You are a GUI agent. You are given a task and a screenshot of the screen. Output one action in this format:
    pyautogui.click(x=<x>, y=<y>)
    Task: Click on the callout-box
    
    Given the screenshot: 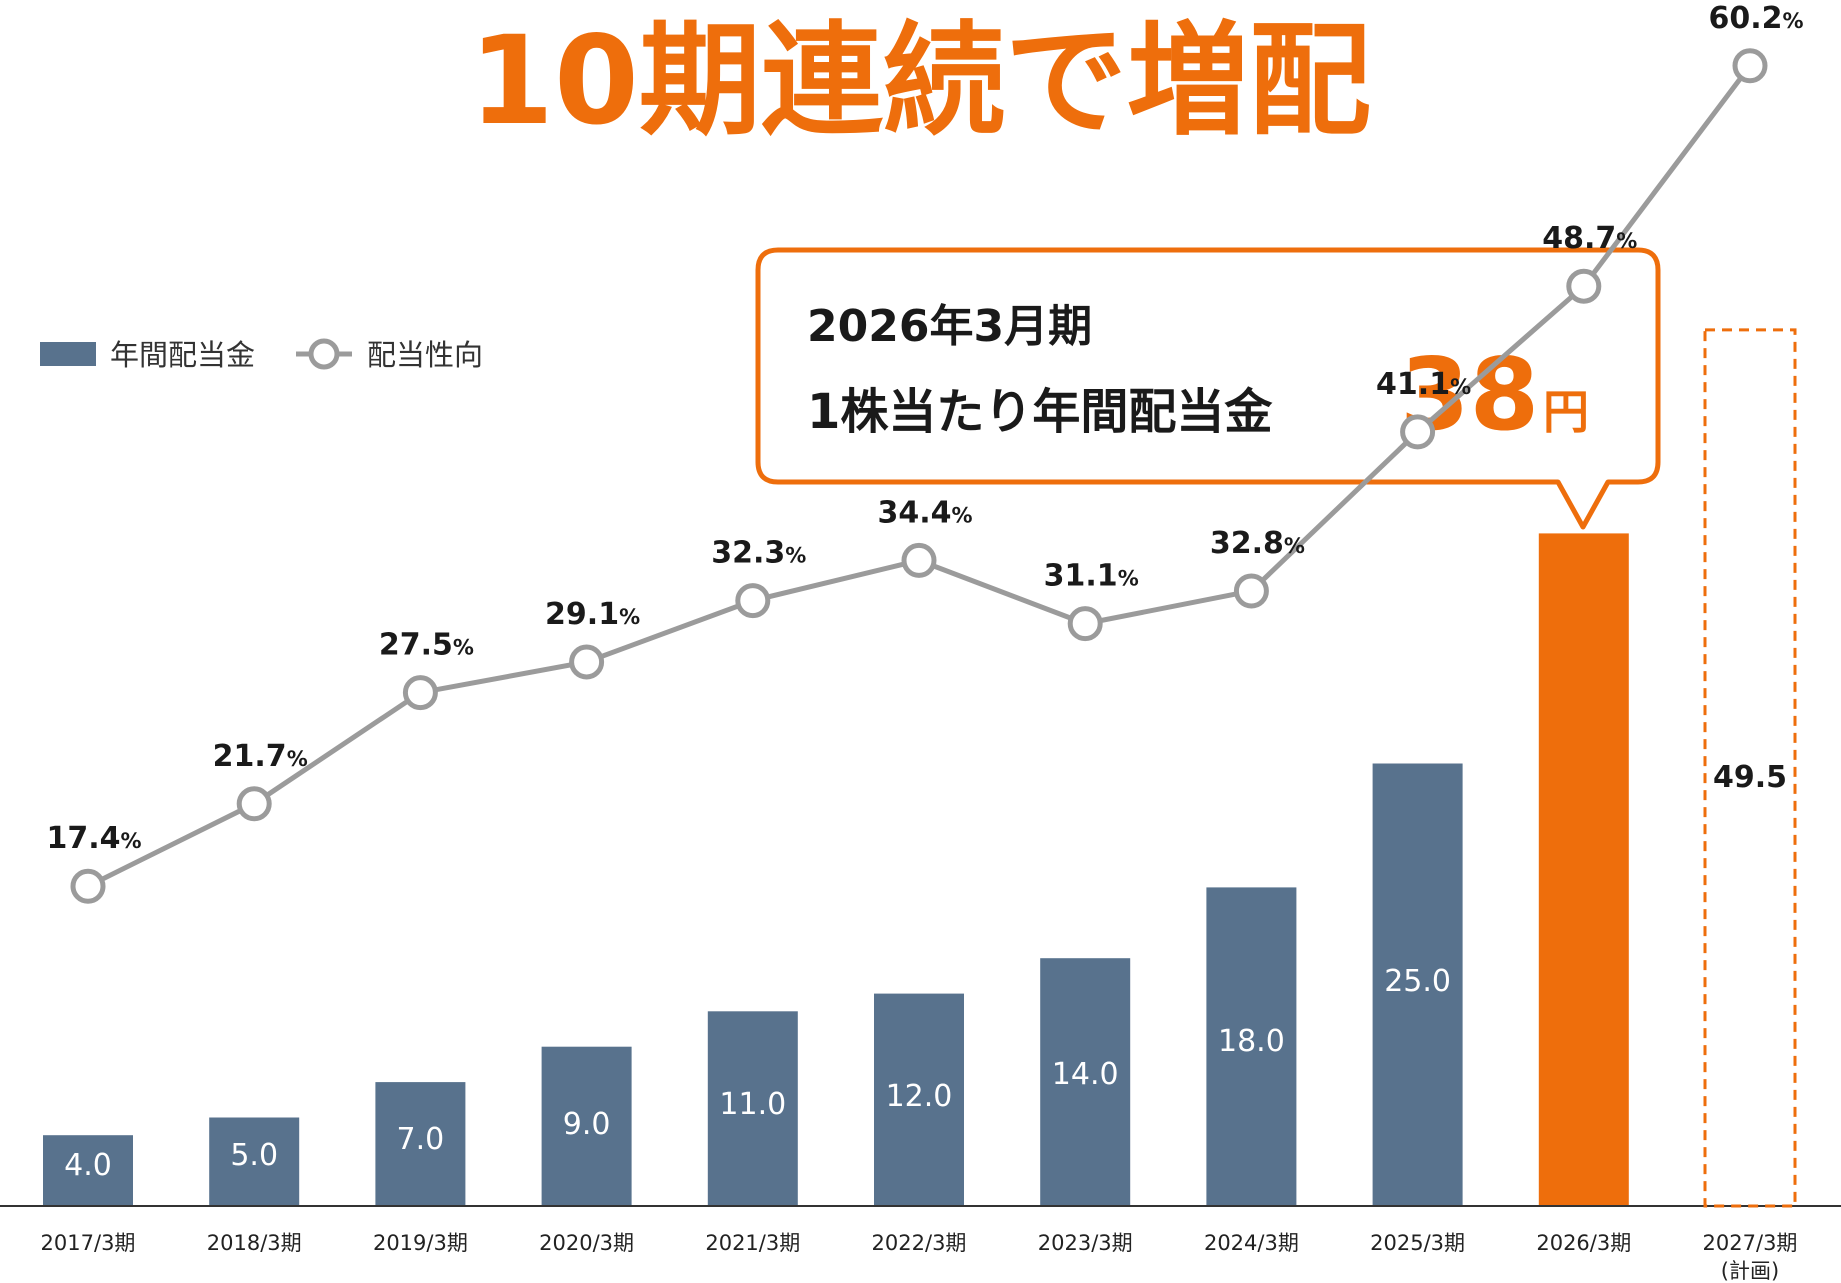 What is the action you would take?
    pyautogui.click(x=1208, y=388)
    